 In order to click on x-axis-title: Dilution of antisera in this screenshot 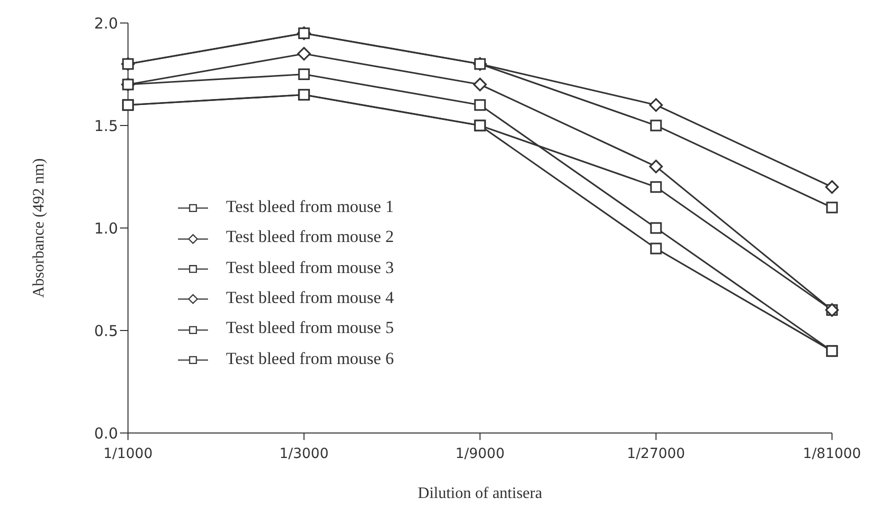, I will do `click(480, 493)`.